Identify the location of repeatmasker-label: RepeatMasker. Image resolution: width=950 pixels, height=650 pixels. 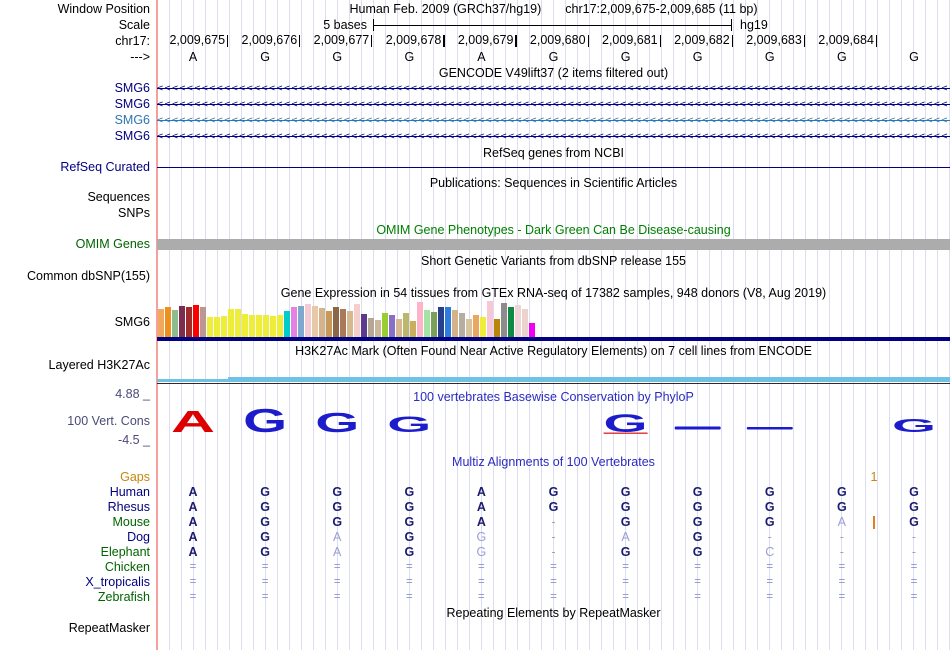
(109, 628).